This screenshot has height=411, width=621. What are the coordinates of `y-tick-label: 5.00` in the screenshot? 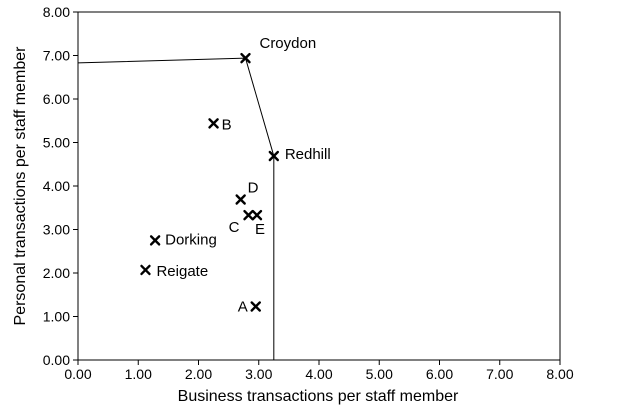 It's located at (56, 143).